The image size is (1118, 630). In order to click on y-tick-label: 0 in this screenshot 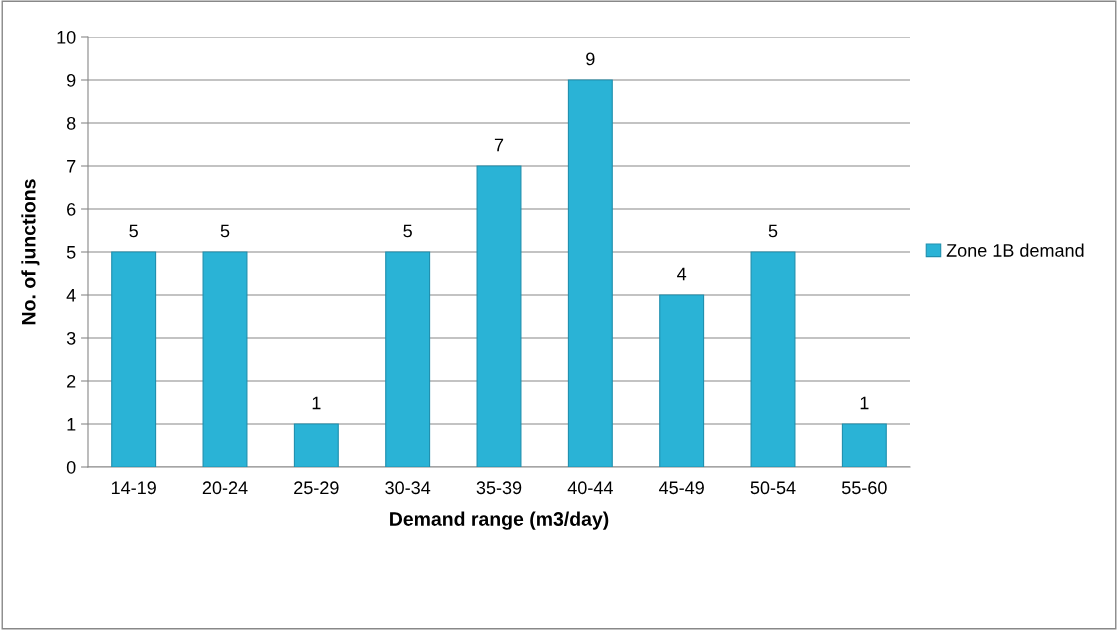, I will do `click(71, 467)`.